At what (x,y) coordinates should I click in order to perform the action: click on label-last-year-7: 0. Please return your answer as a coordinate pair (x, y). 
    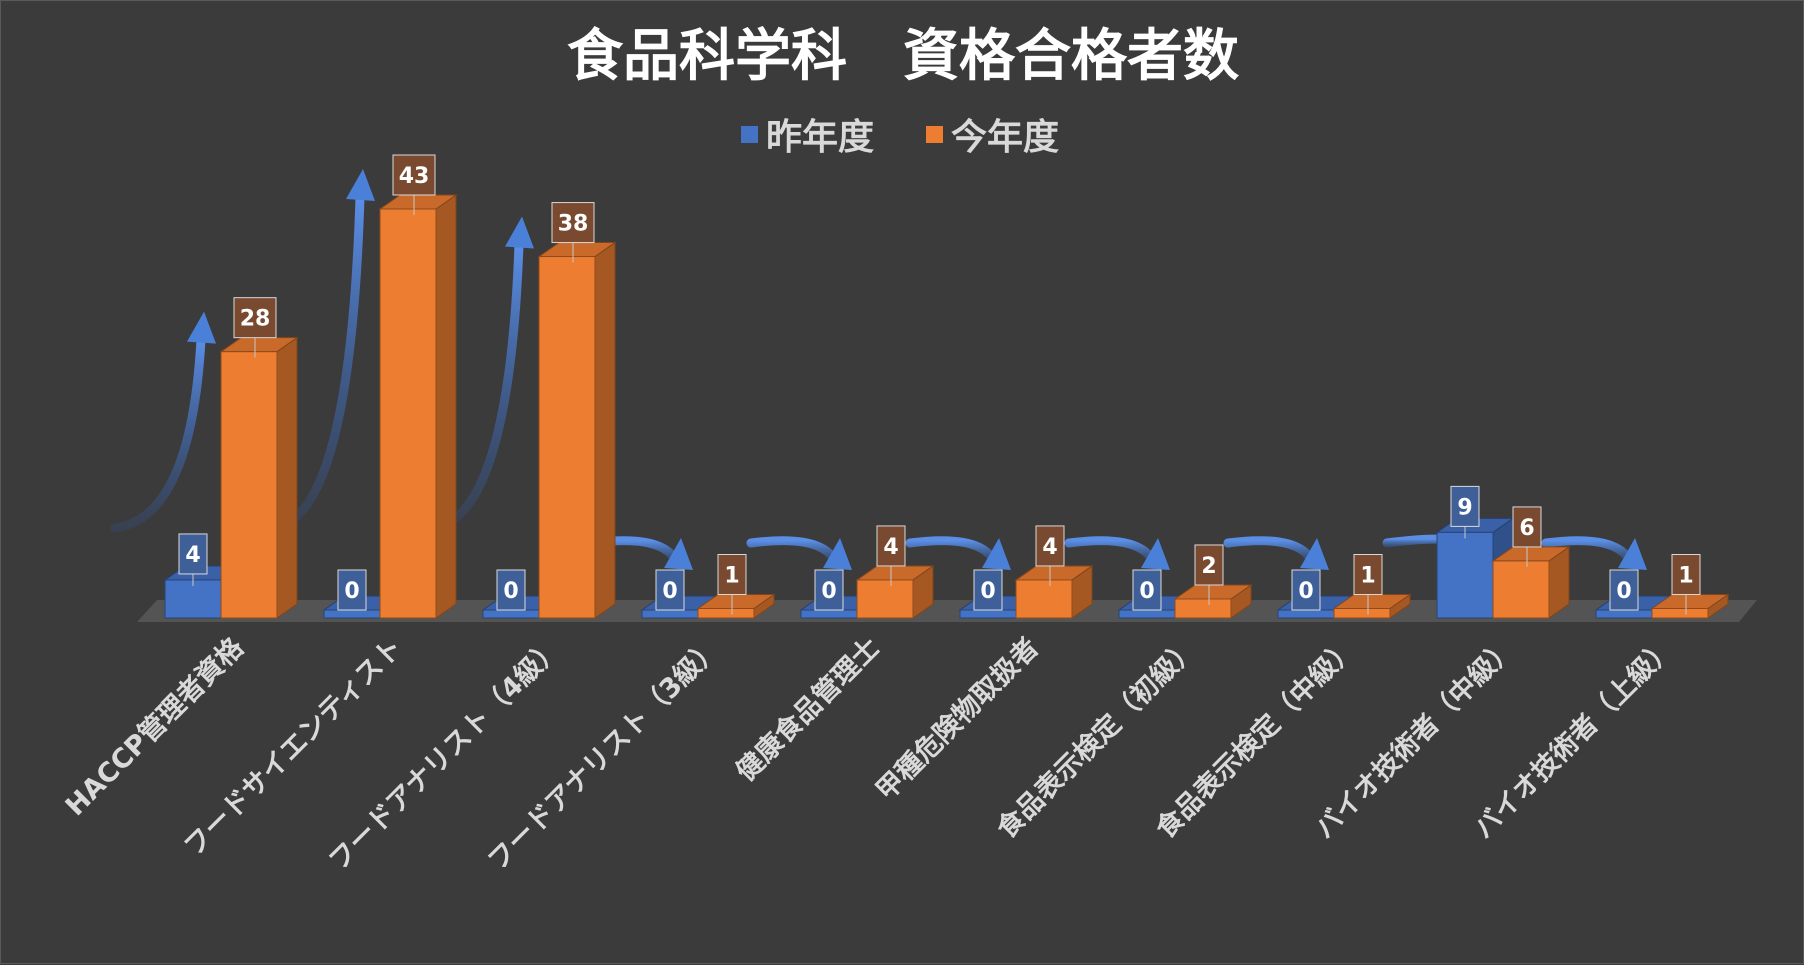
    Looking at the image, I should click on (1147, 590).